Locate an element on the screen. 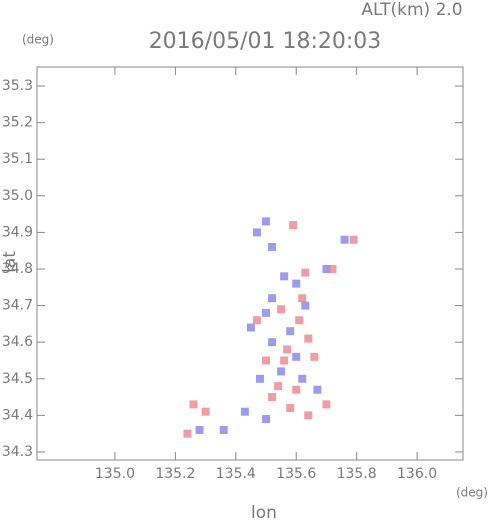  x-unit: (deg) is located at coordinates (472, 493).